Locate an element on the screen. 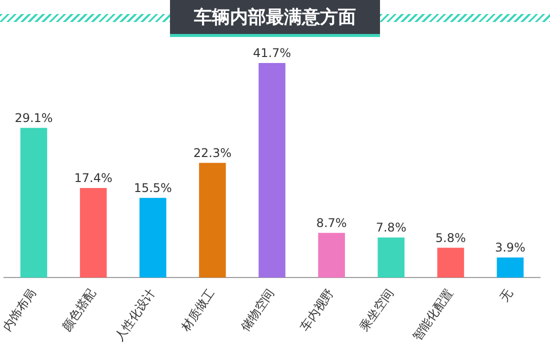 Image resolution: width=550 pixels, height=347 pixels. data-label: 3.9% is located at coordinates (510, 247).